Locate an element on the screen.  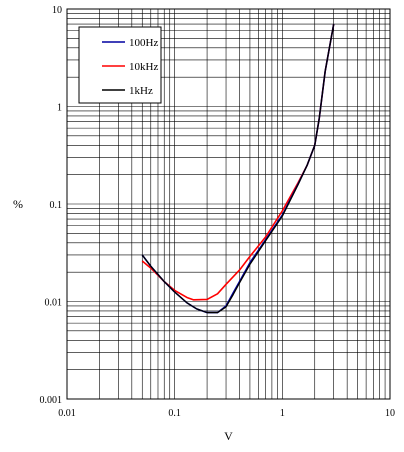
legend-label: 10kHz is located at coordinates (143, 67).